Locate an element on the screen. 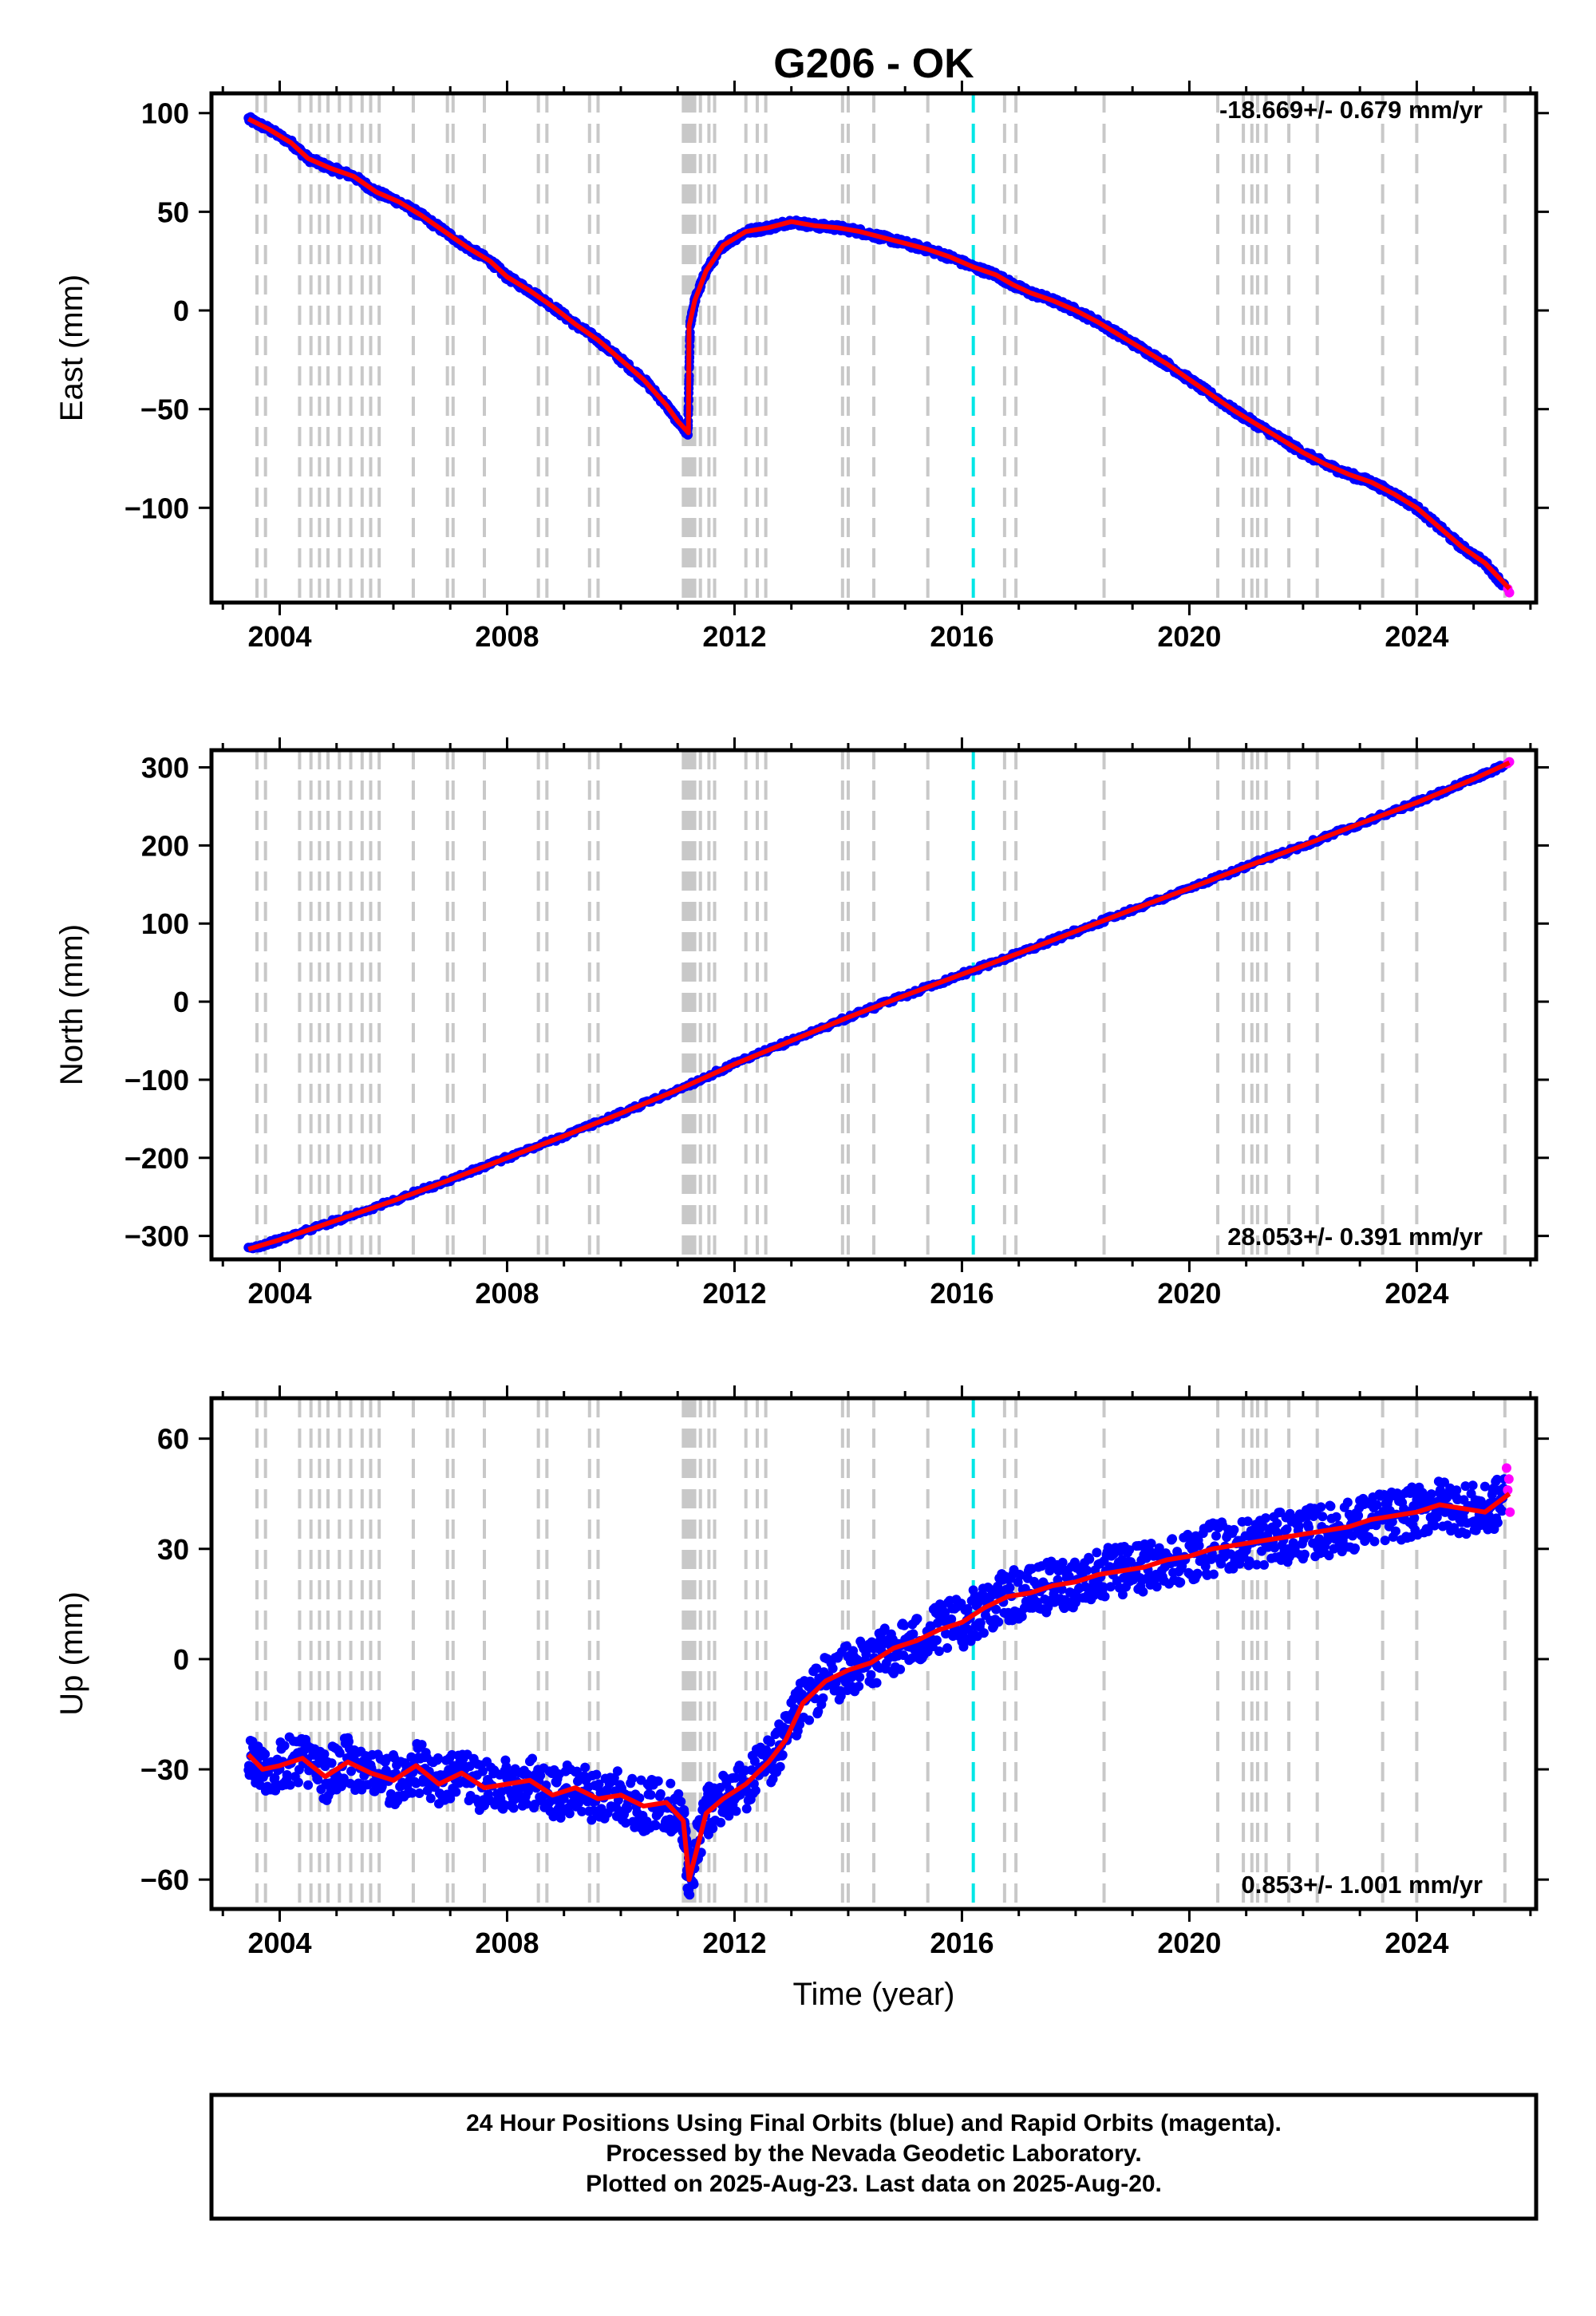 This screenshot has width=1596, height=2316. y-tick-label: −100 is located at coordinates (156, 1080).